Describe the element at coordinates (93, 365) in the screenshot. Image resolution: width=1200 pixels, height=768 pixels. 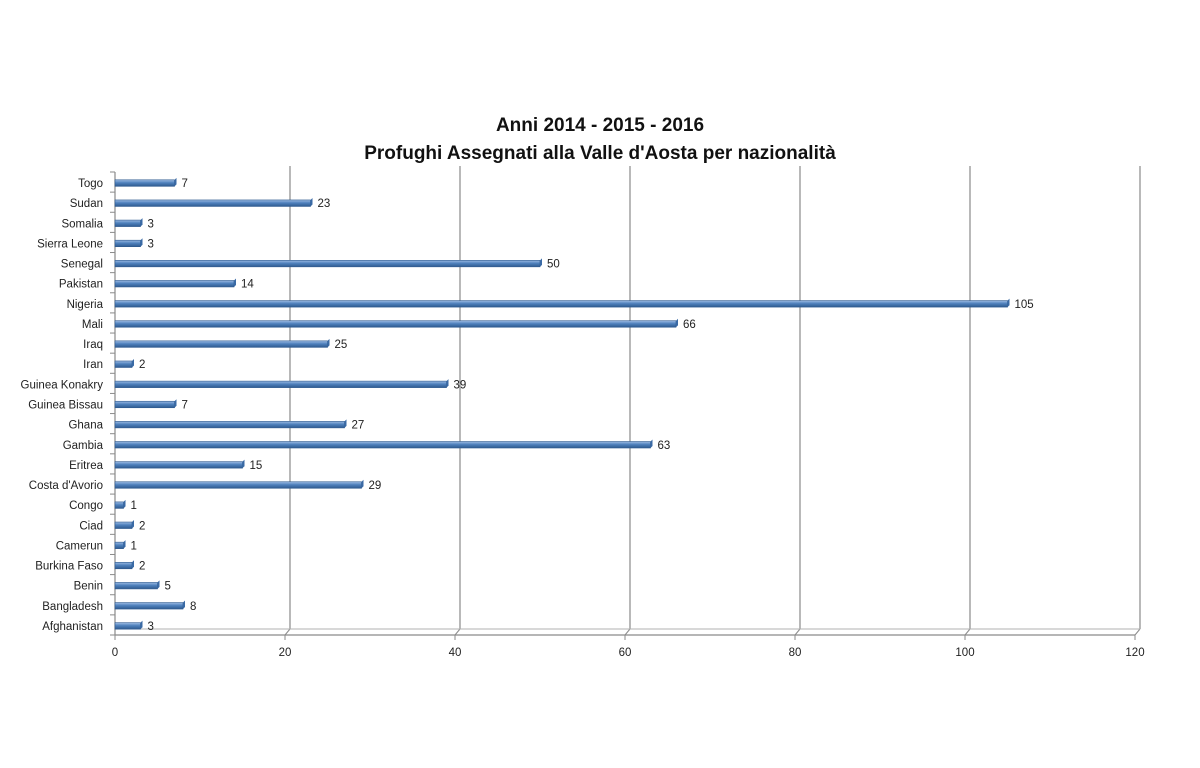
I see `category-label: Iran` at that location.